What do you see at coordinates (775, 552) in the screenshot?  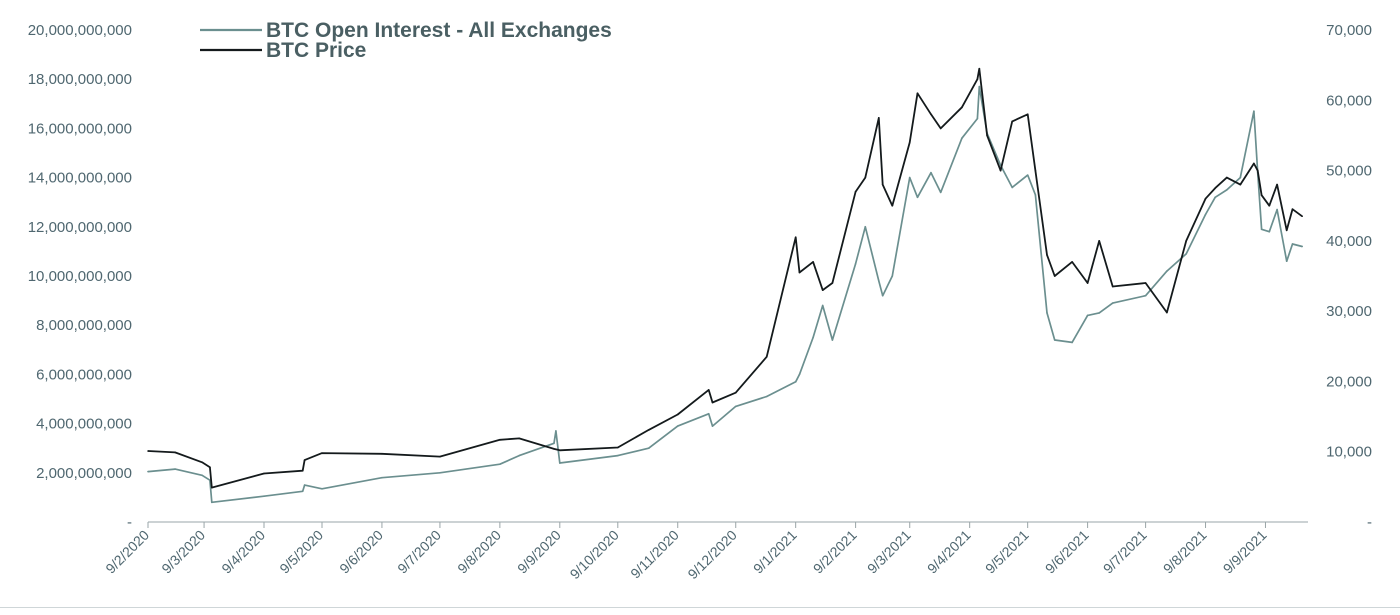 I see `x-tick-label: 9/1/2021` at bounding box center [775, 552].